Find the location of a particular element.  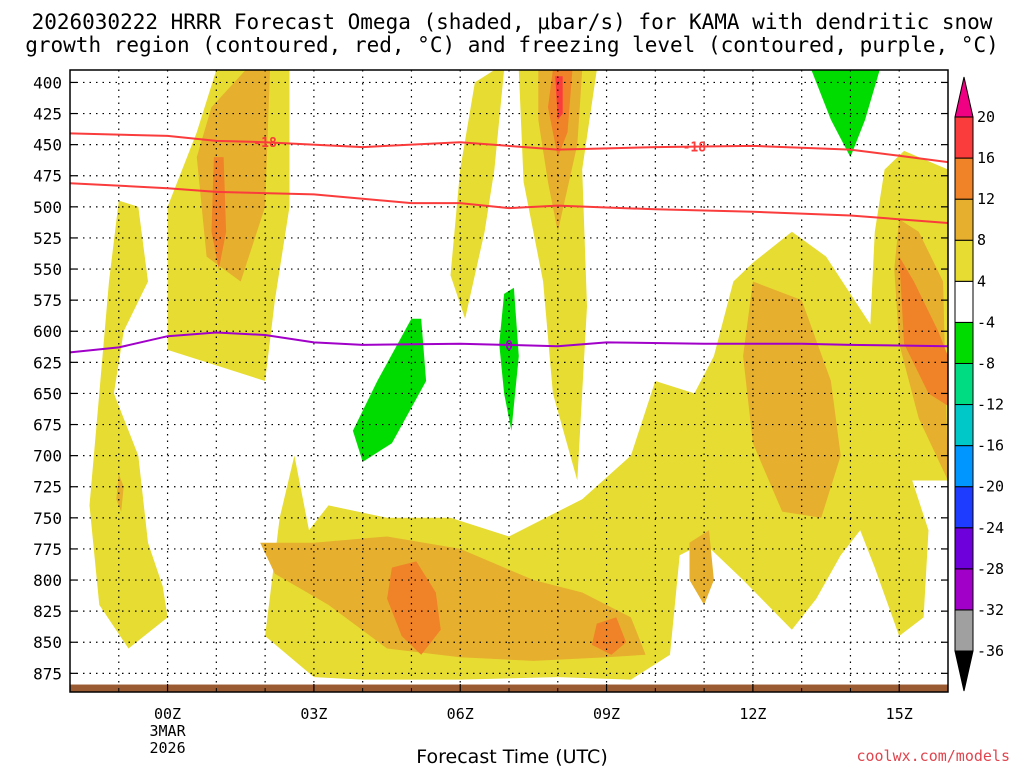

colorbar-label-6: -12 is located at coordinates (990, 405).